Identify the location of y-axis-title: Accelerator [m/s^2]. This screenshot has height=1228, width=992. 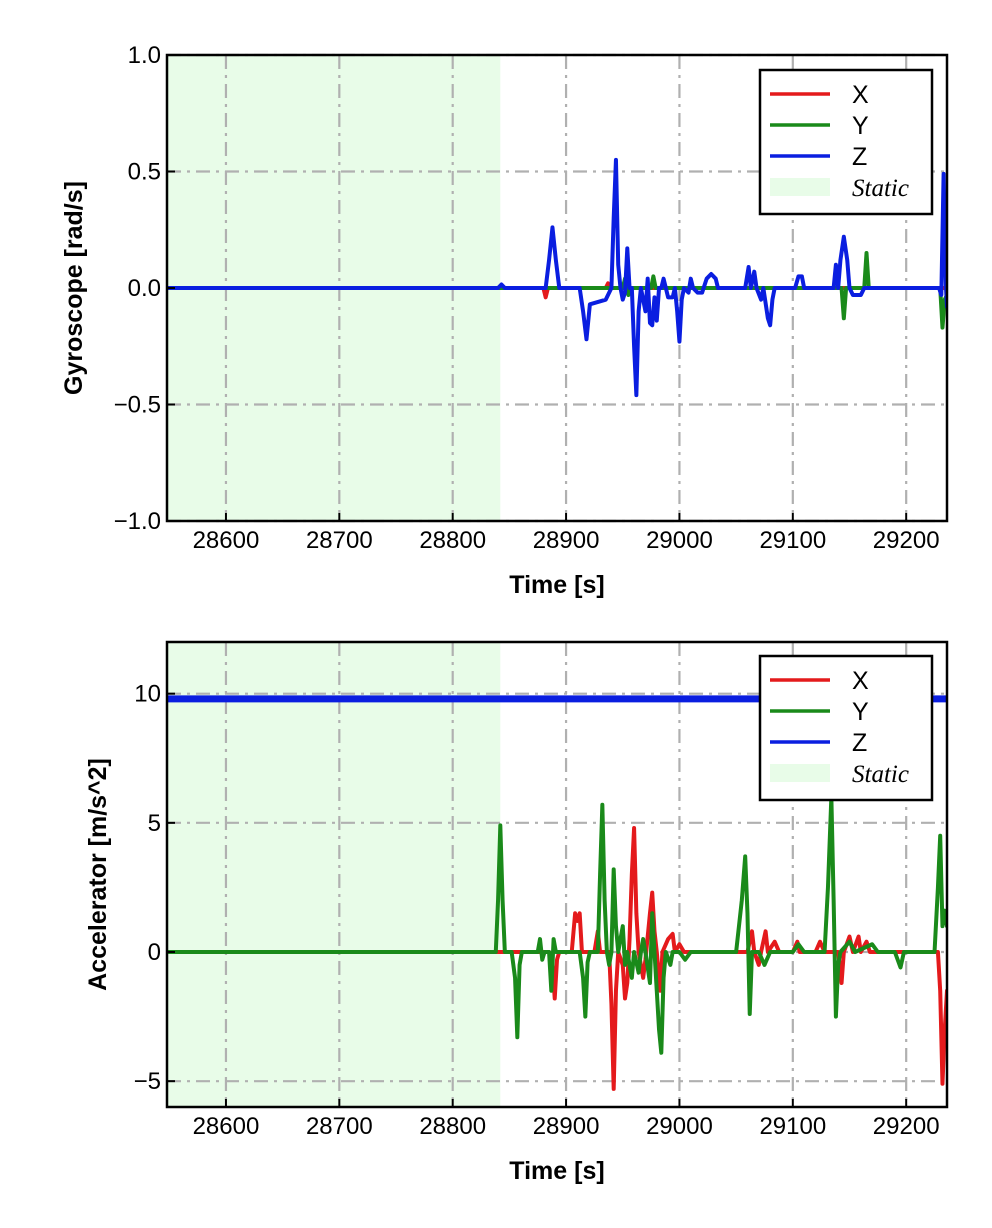
(98, 874).